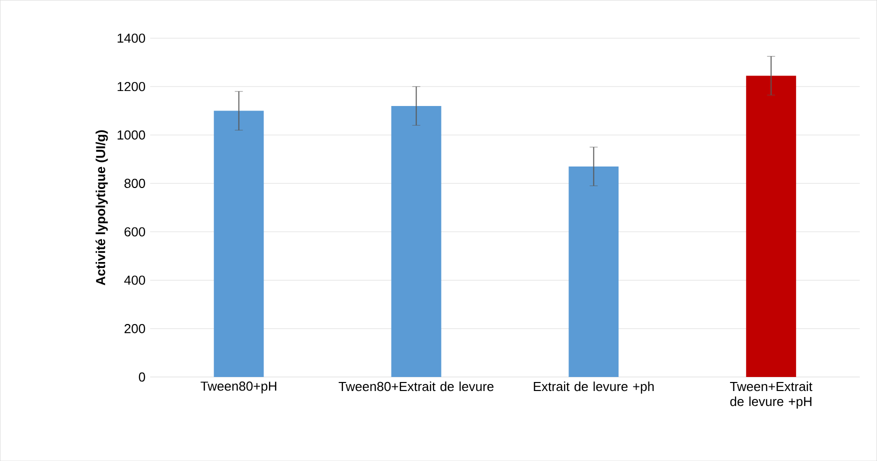 This screenshot has height=461, width=877. Describe the element at coordinates (135, 231) in the screenshot. I see `y-tick-label: 600` at that location.